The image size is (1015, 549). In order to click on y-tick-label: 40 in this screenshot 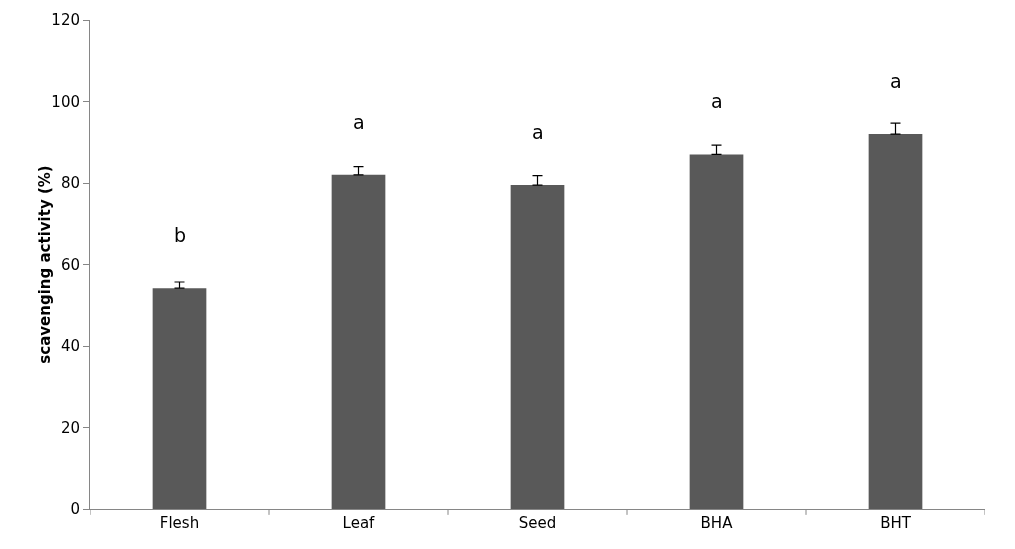, I will do `click(70, 346)`.